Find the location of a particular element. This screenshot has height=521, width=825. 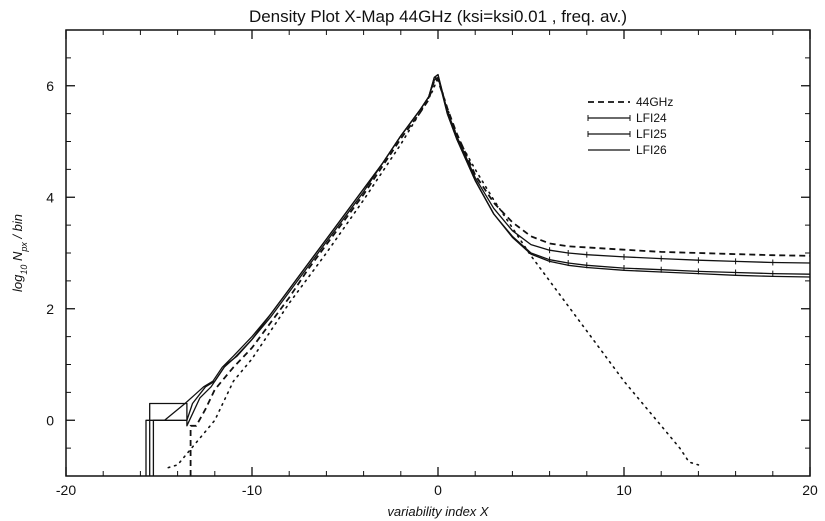

y-axis-label: log10 Npx / bin is located at coordinates (19, 253).